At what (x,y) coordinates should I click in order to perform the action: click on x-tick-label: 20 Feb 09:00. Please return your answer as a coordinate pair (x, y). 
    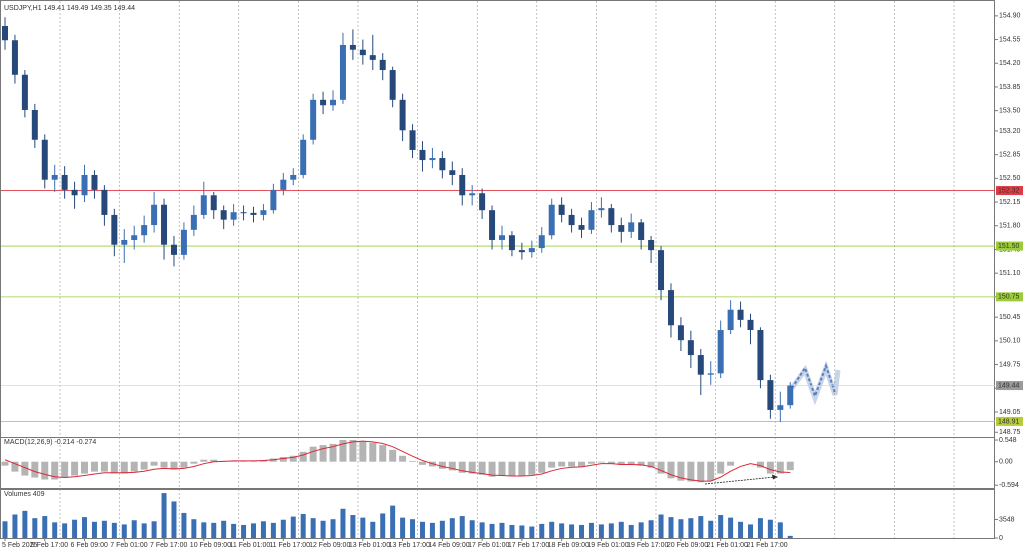
    Looking at the image, I should click on (687, 545).